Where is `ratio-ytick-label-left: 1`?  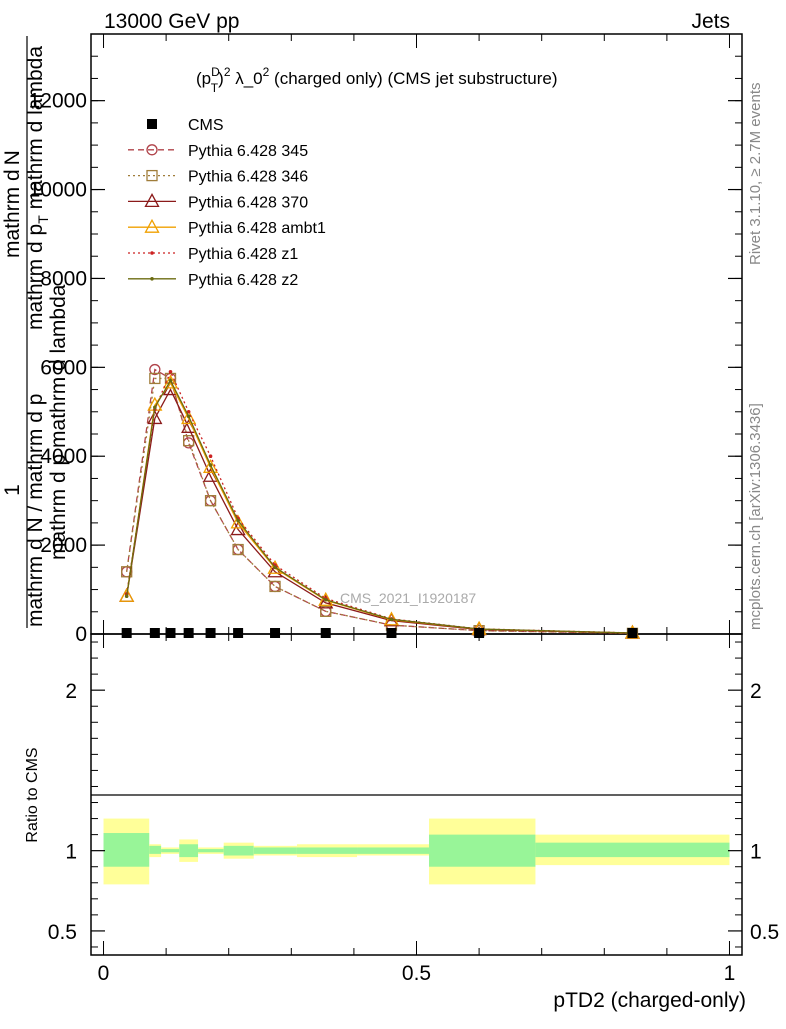 ratio-ytick-label-left: 1 is located at coordinates (71, 852).